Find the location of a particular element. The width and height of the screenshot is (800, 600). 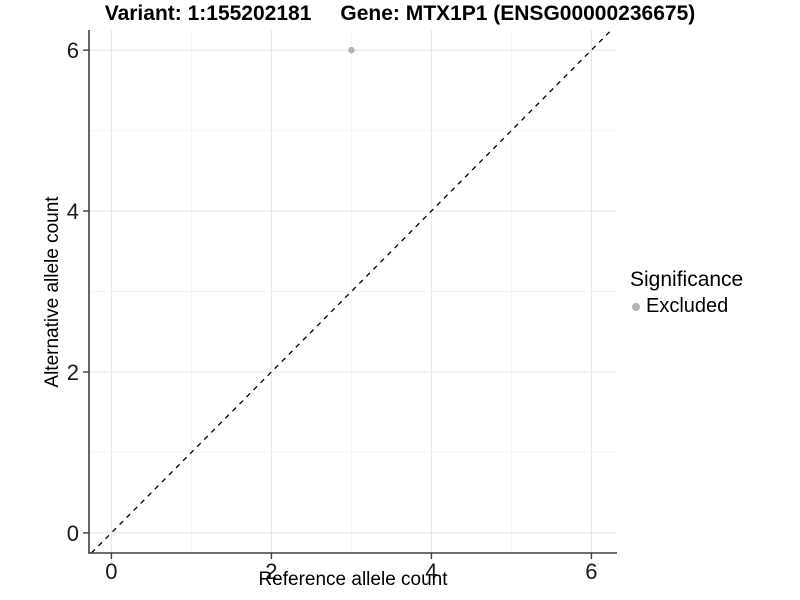

y-axis-title: Alternative allele count is located at coordinates (52, 292).